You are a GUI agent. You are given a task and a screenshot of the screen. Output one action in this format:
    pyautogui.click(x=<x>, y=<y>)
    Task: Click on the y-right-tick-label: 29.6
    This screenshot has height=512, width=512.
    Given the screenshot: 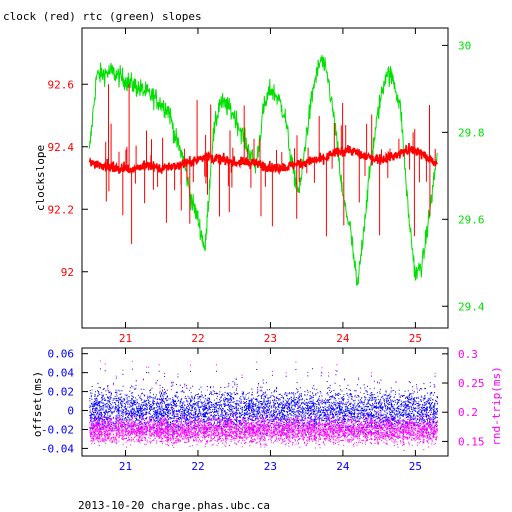 What is the action you would take?
    pyautogui.click(x=471, y=219)
    